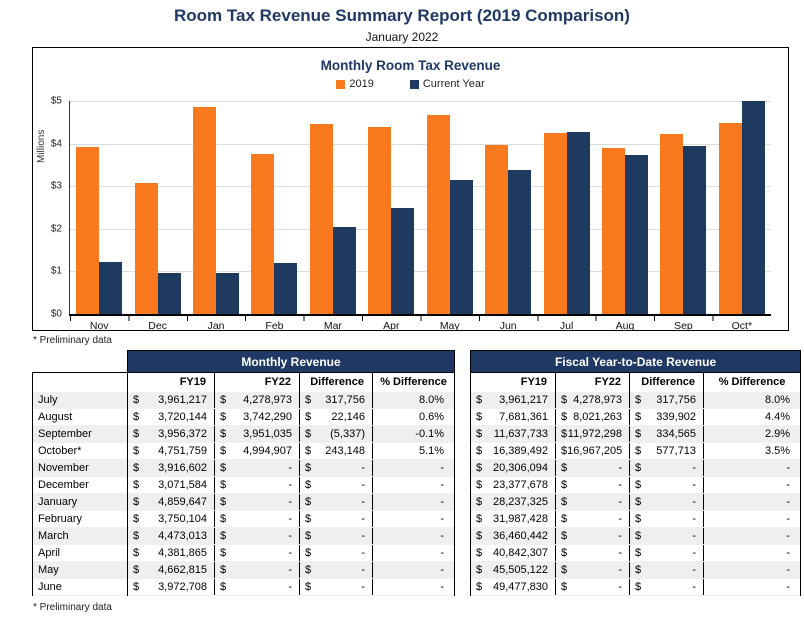 This screenshot has height=617, width=804. Describe the element at coordinates (258, 417) in the screenshot. I see `monthly-fy22-cell-value: $3,742,290` at that location.